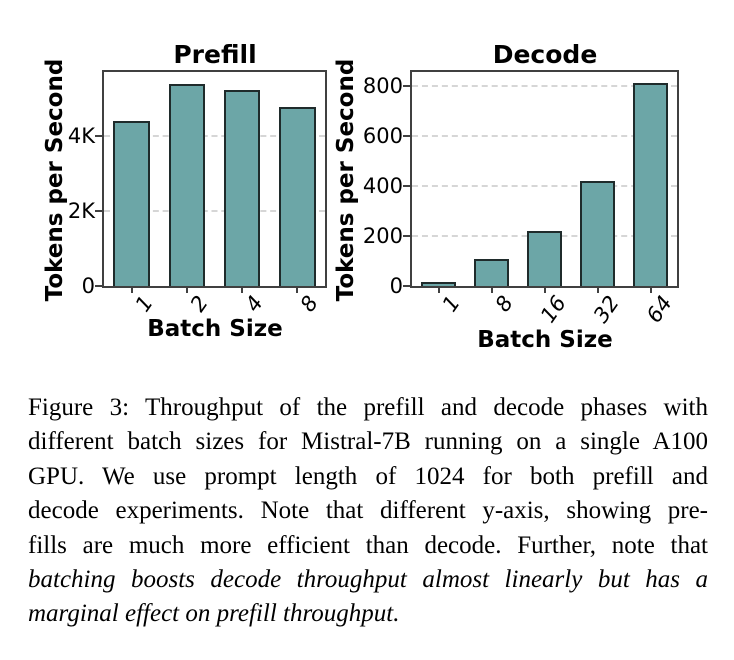 This screenshot has height=660, width=734. What do you see at coordinates (382, 85) in the screenshot?
I see `y-tick-label: 800` at bounding box center [382, 85].